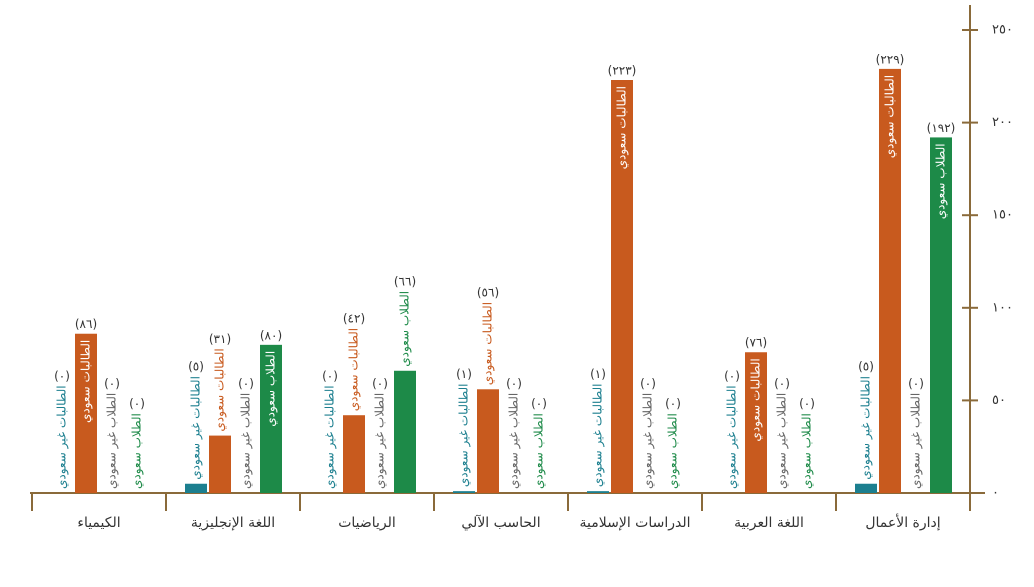 This screenshot has height=587, width=1034. I want to click on value-label: (٨٦), so click(86, 324).